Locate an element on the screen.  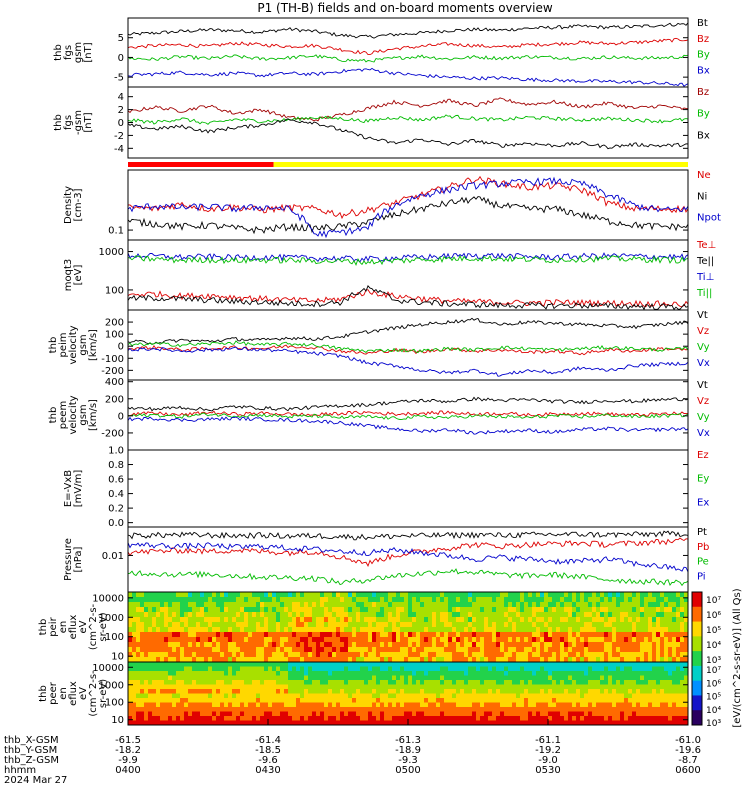
y-label-line: thb is located at coordinates (53, 345).